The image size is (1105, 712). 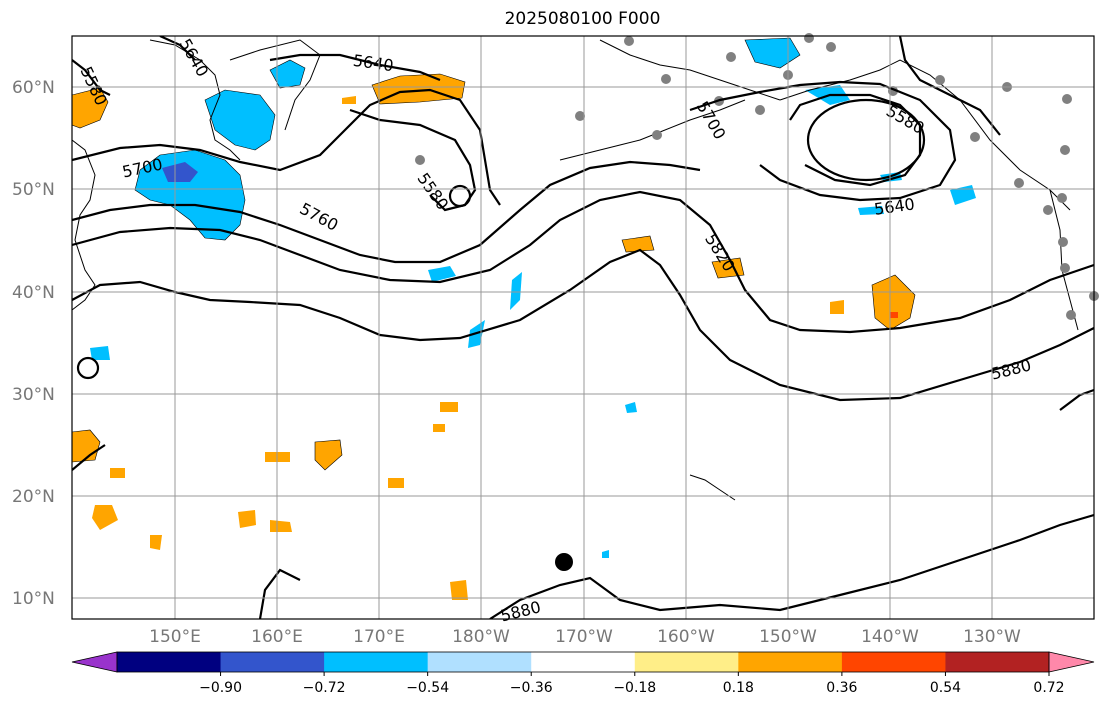 I want to click on contour-5700-alaska, so click(x=823, y=141).